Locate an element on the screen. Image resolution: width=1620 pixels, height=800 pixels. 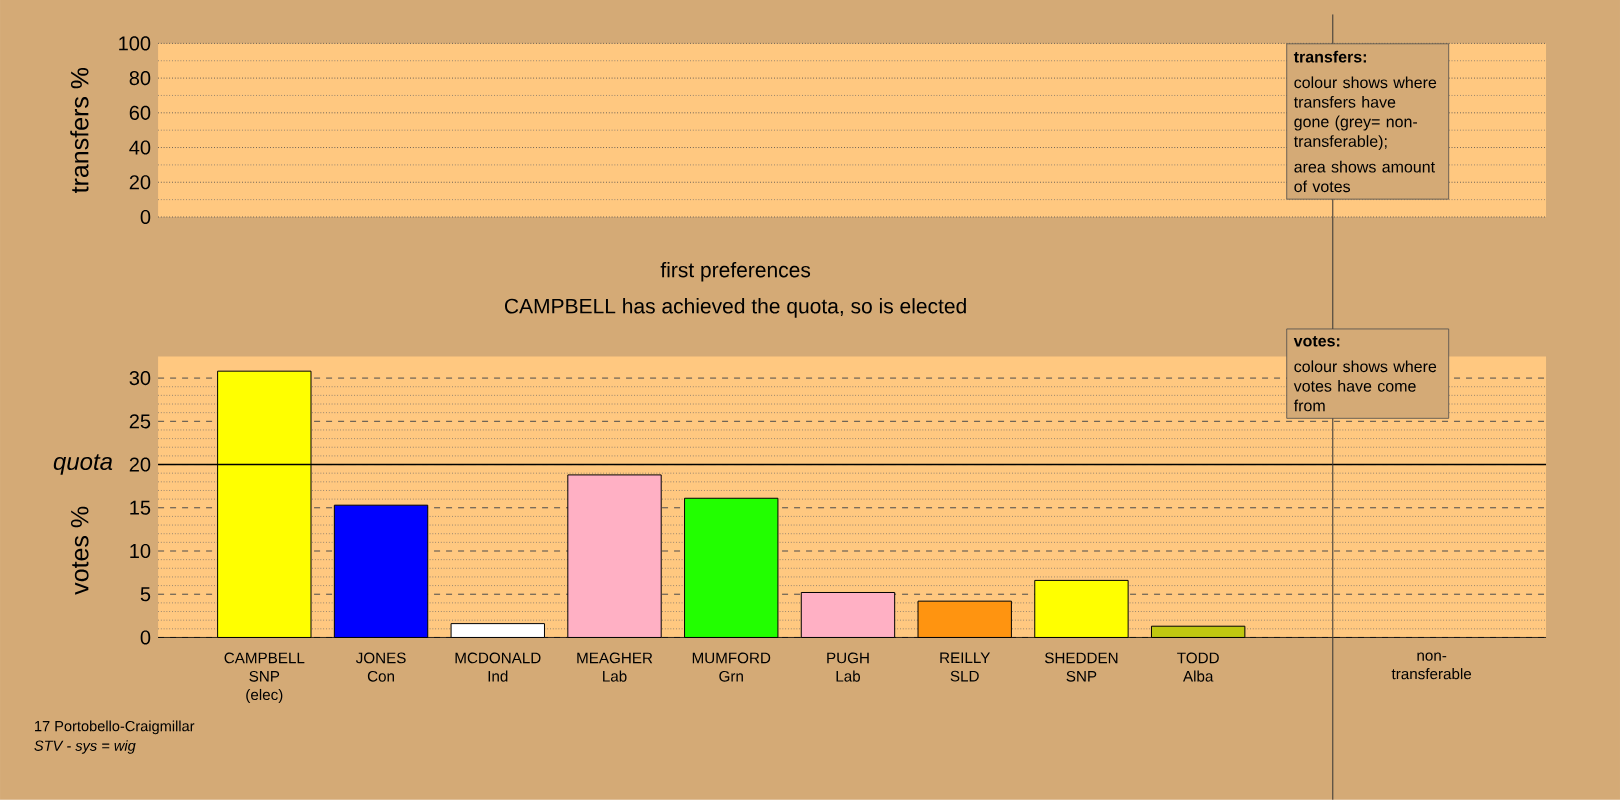
y-tick-label: 25 is located at coordinates (140, 421).